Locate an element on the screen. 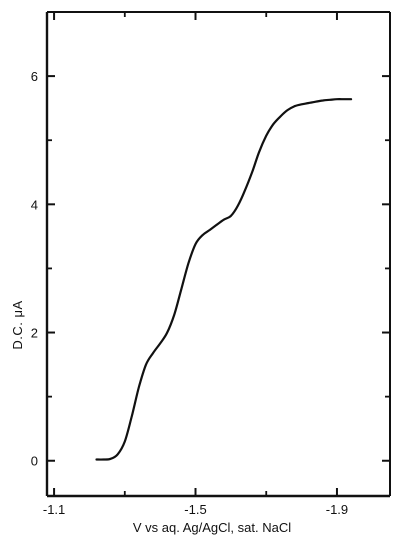  x-tick-label: -1.5 is located at coordinates (195, 509).